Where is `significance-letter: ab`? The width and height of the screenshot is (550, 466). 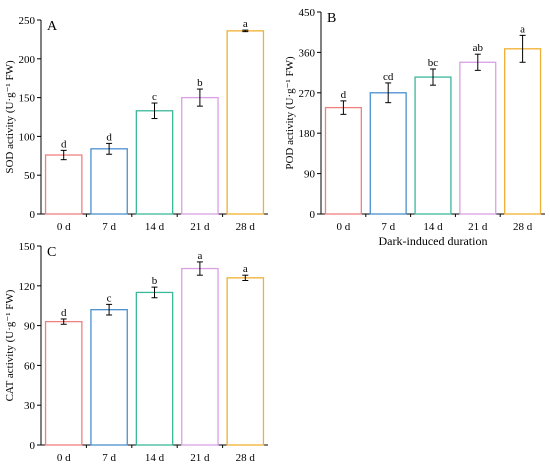 significance-letter: ab is located at coordinates (478, 48).